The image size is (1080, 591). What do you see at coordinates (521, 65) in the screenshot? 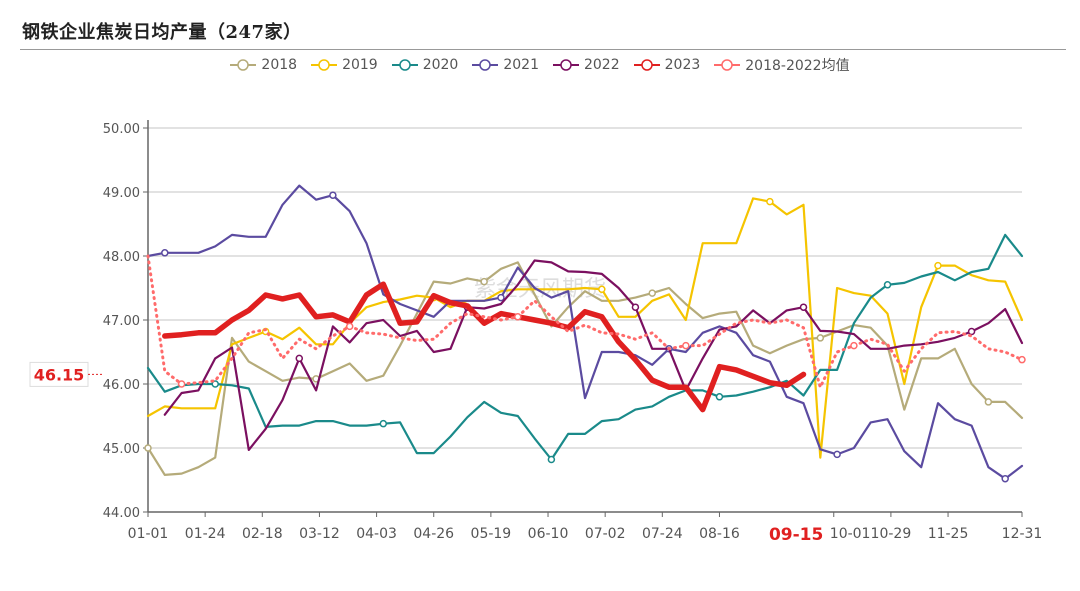
I see `legend-label: 2021` at bounding box center [521, 65].